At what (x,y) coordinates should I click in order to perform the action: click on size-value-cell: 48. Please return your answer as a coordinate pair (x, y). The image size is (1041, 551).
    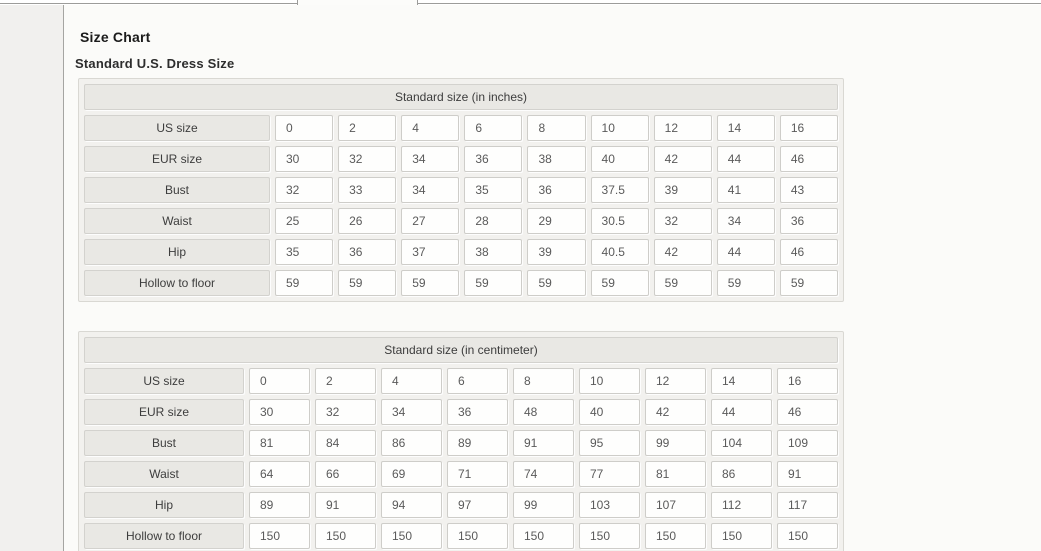
    Looking at the image, I should click on (543, 412).